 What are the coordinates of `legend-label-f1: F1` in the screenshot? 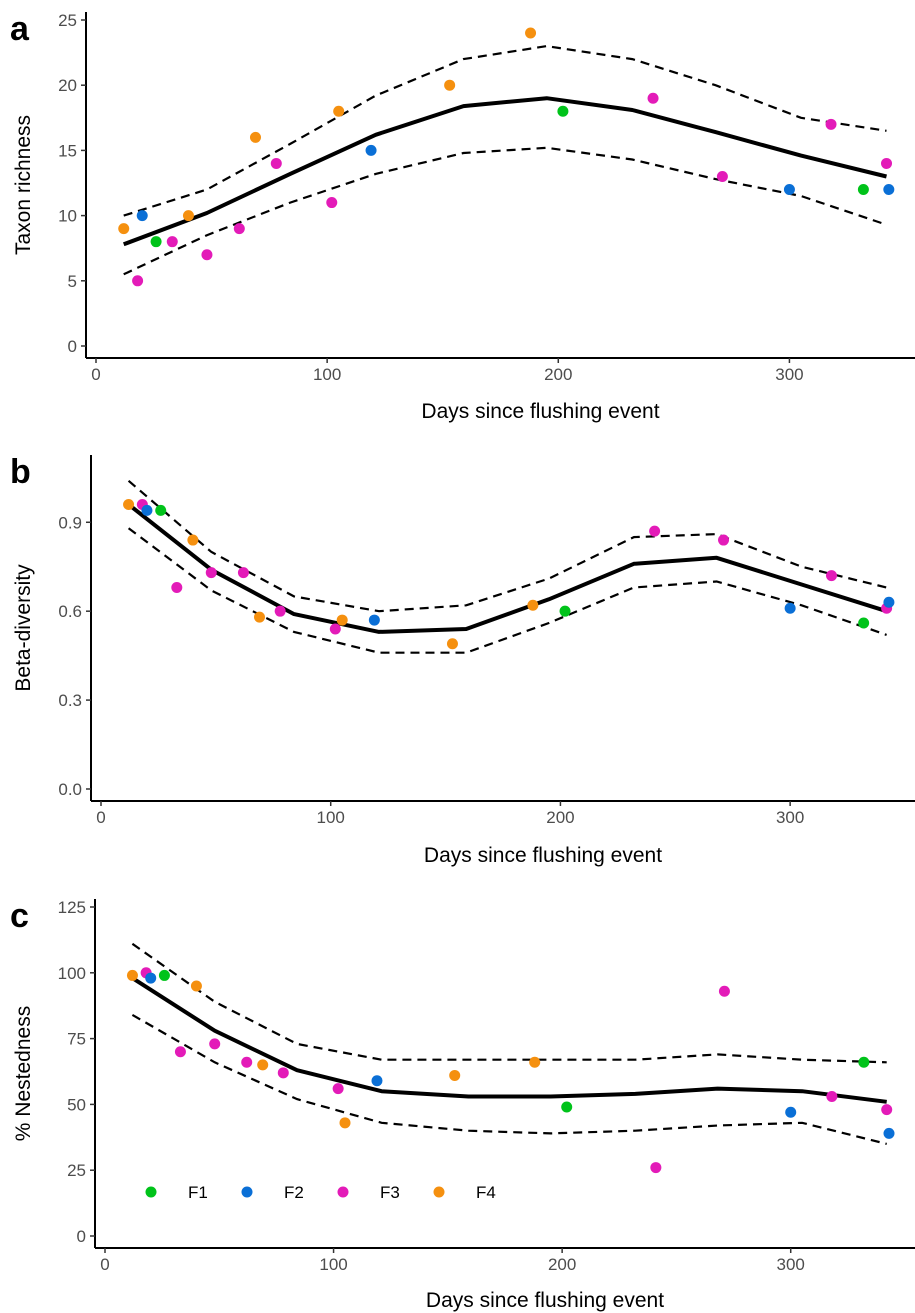 It's located at (198, 1192).